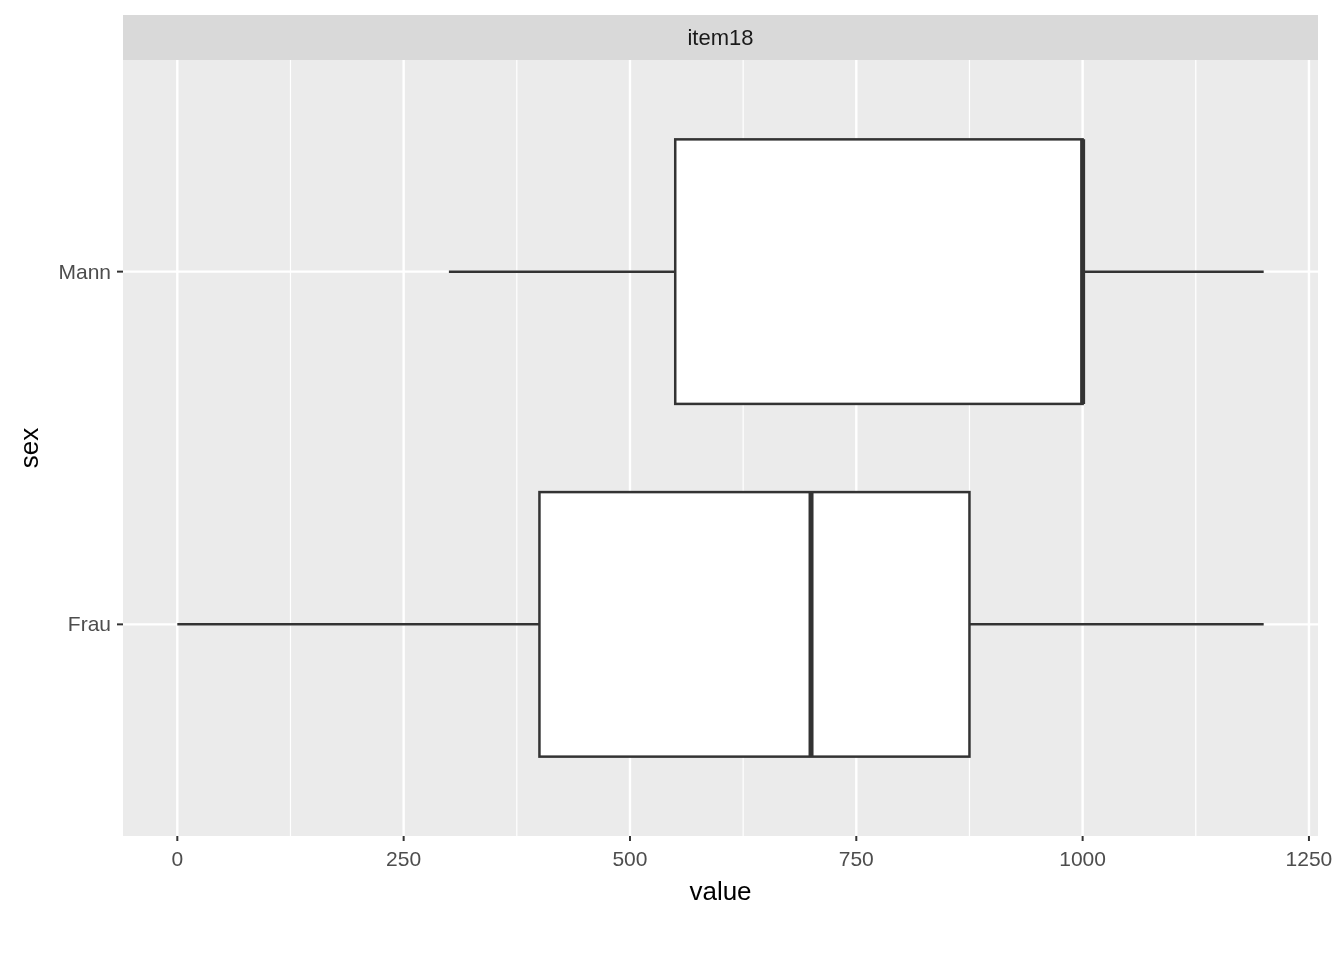 The height and width of the screenshot is (960, 1344). Describe the element at coordinates (856, 858) in the screenshot. I see `x-tick-label: 750` at that location.